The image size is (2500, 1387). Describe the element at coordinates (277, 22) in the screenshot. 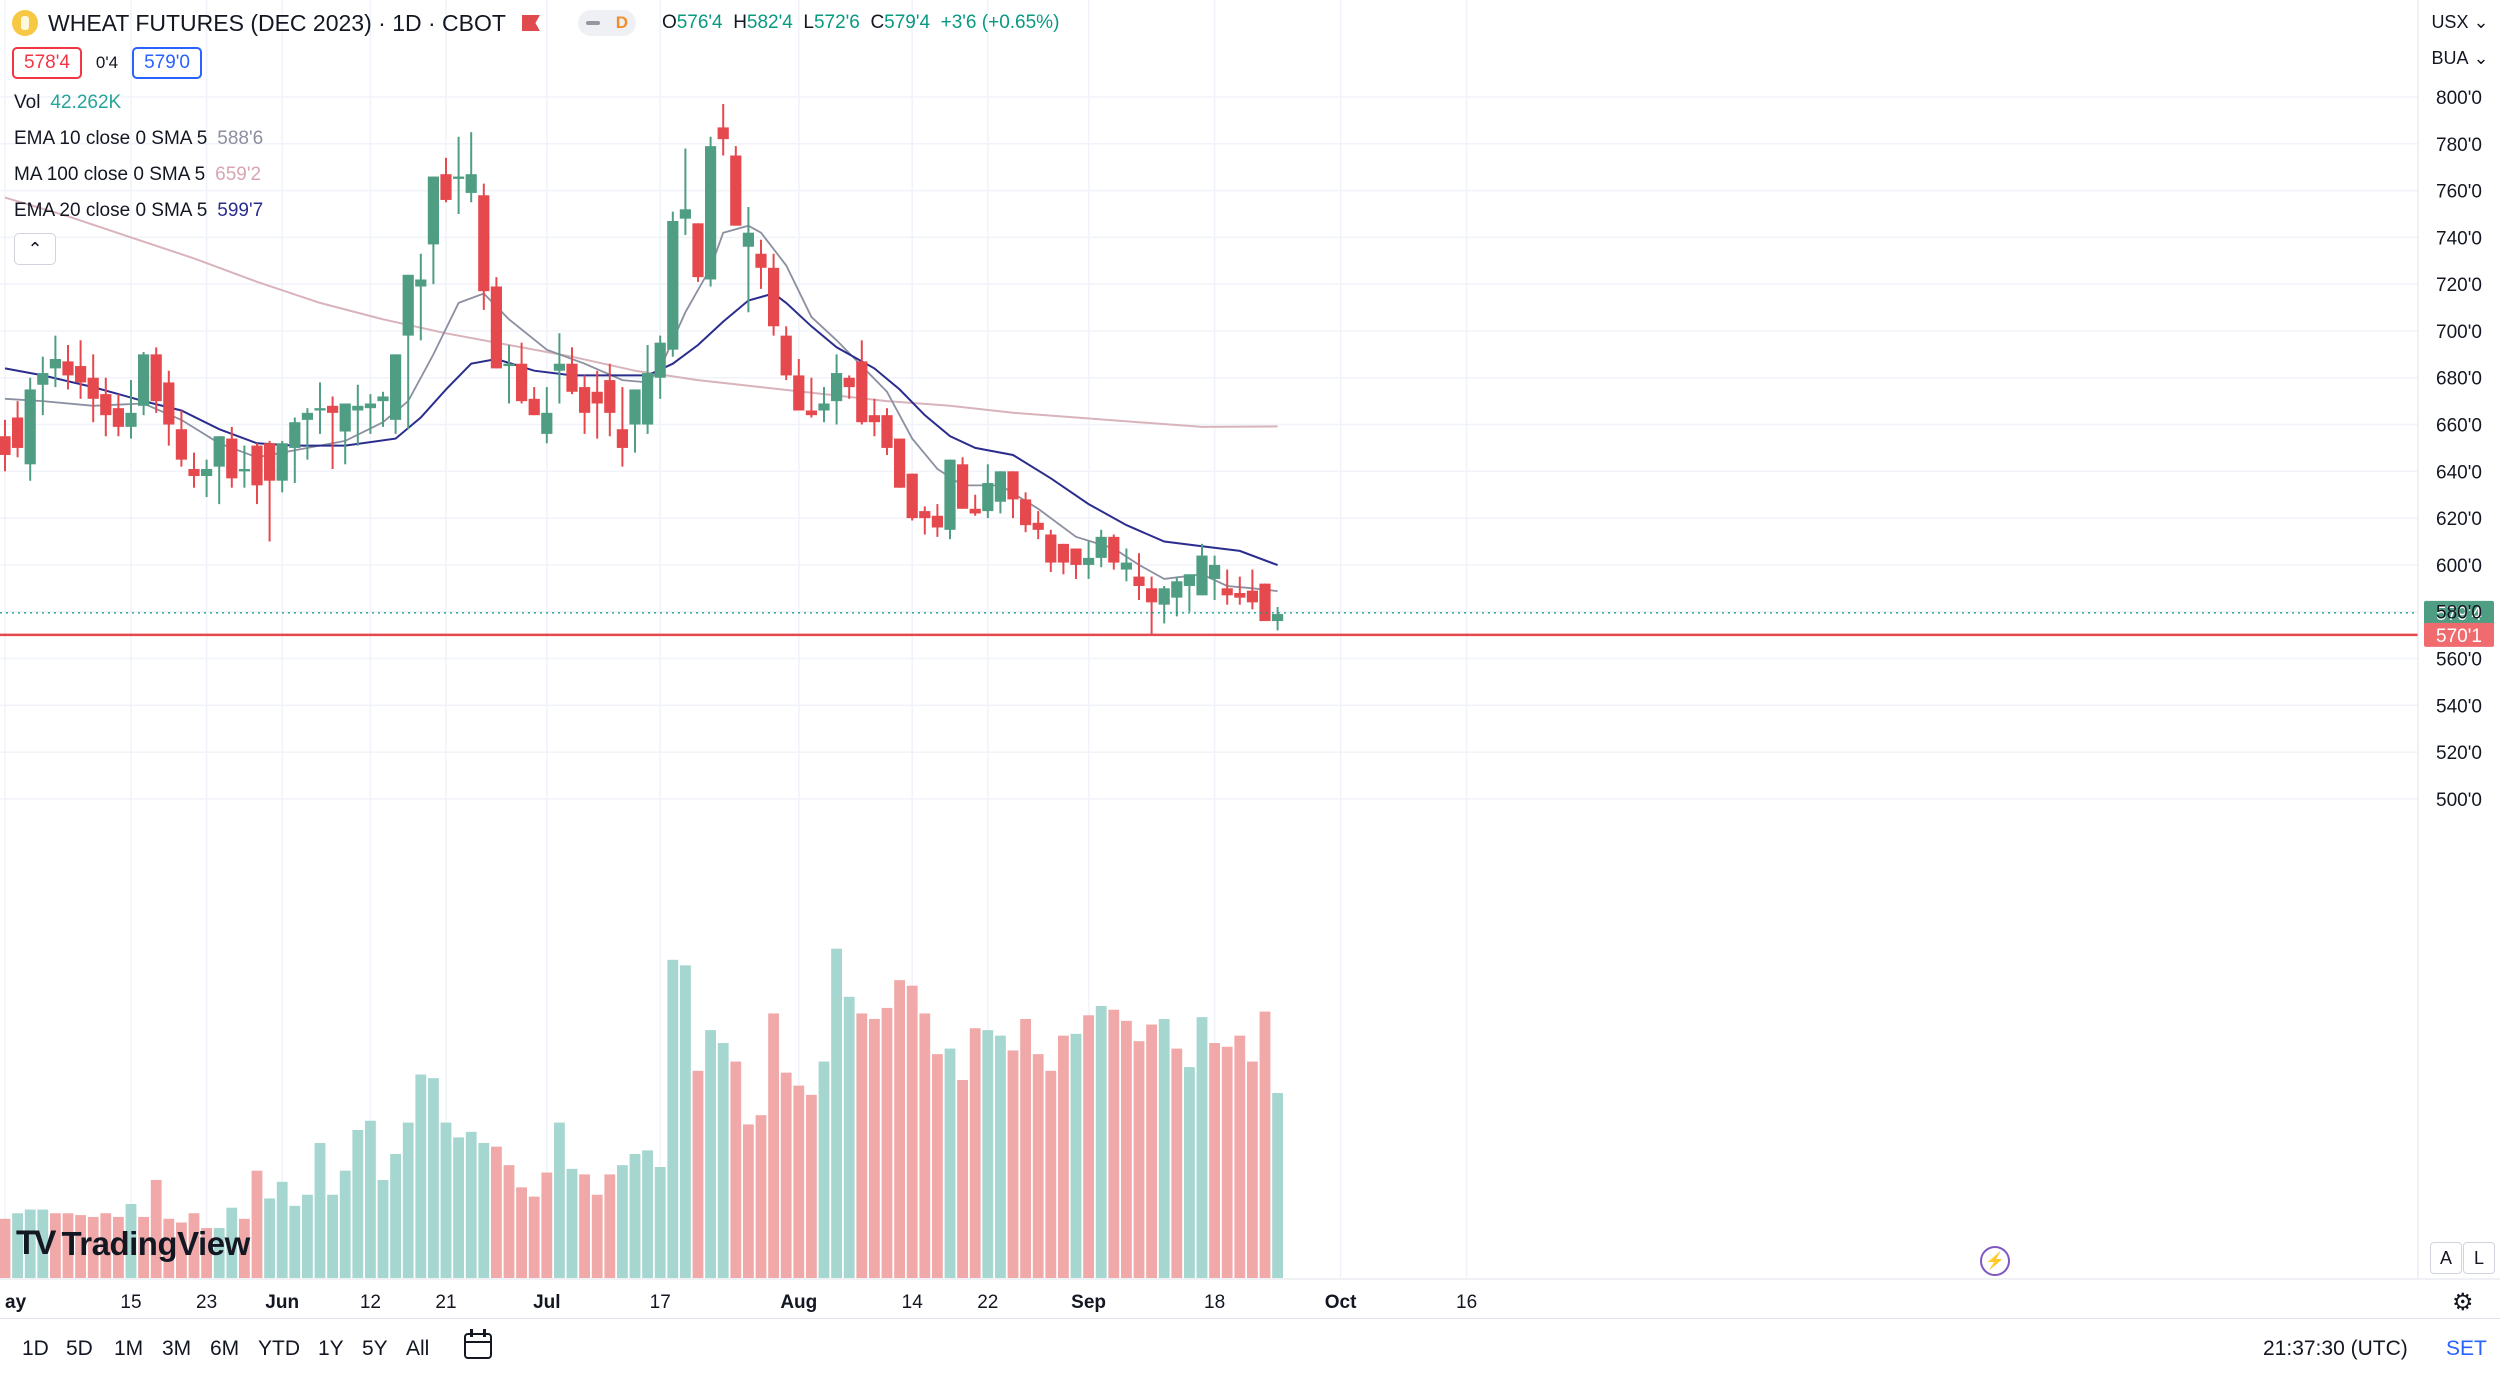

I see `symbol-title: WHEAT FUTURES (DEC 2023) · 1D · CBOT` at that location.